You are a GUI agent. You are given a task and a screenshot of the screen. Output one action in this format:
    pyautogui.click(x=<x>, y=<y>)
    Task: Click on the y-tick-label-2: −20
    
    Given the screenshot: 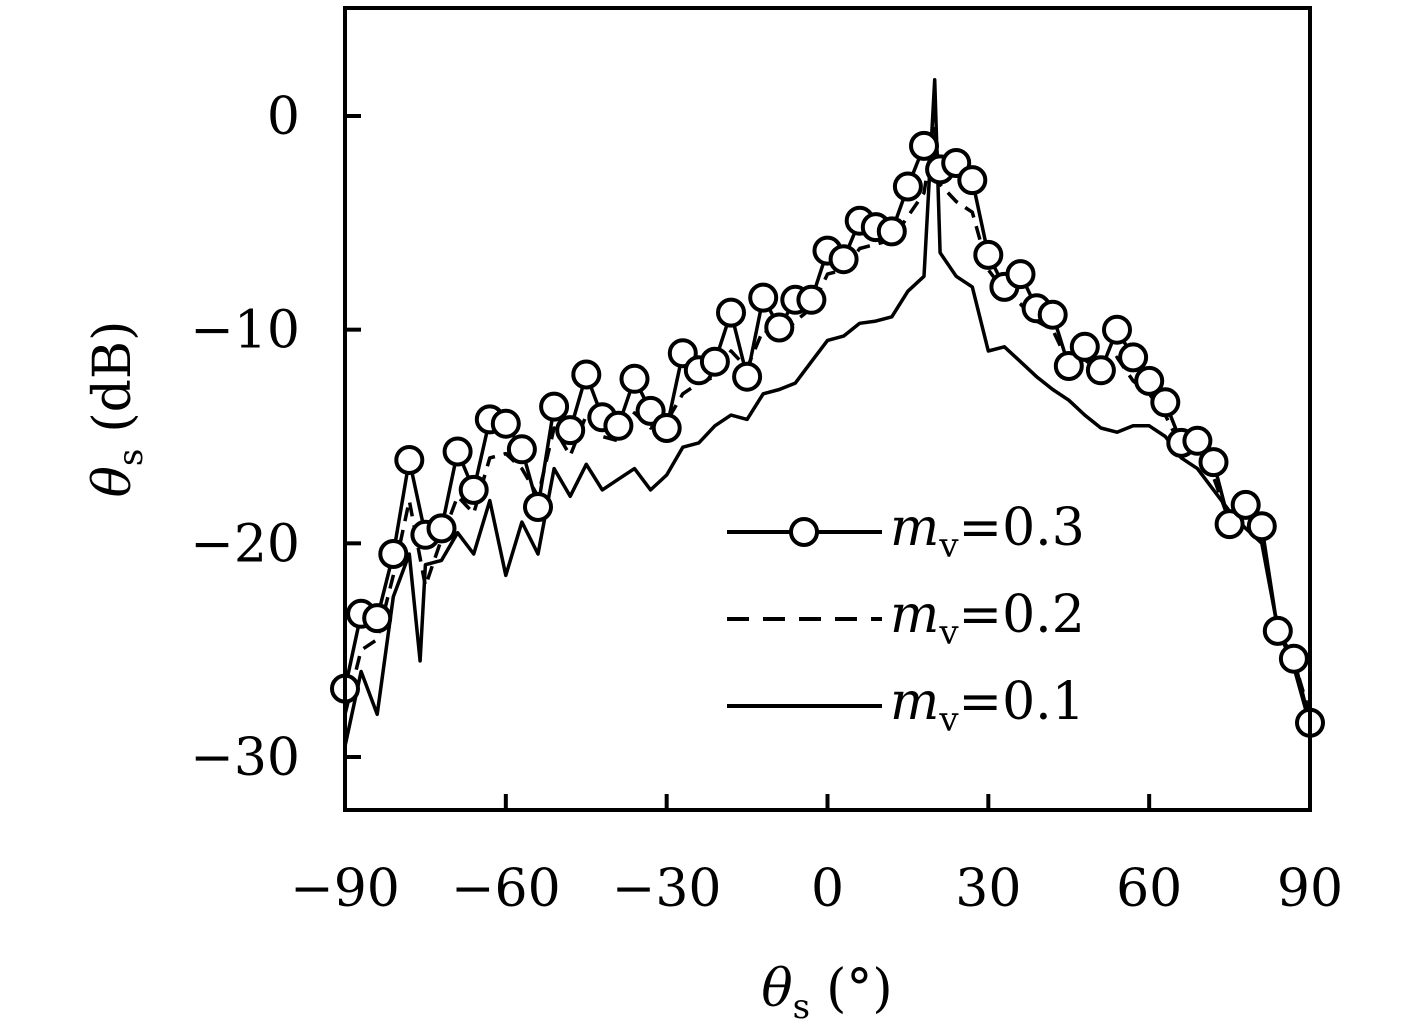 What is the action you would take?
    pyautogui.click(x=245, y=544)
    